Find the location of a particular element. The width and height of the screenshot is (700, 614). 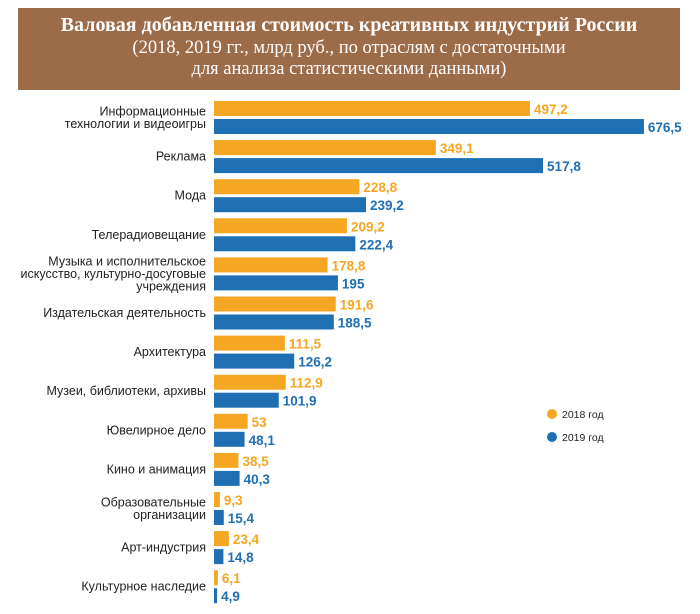

value-label-2019-12: 4,9 is located at coordinates (230, 596).